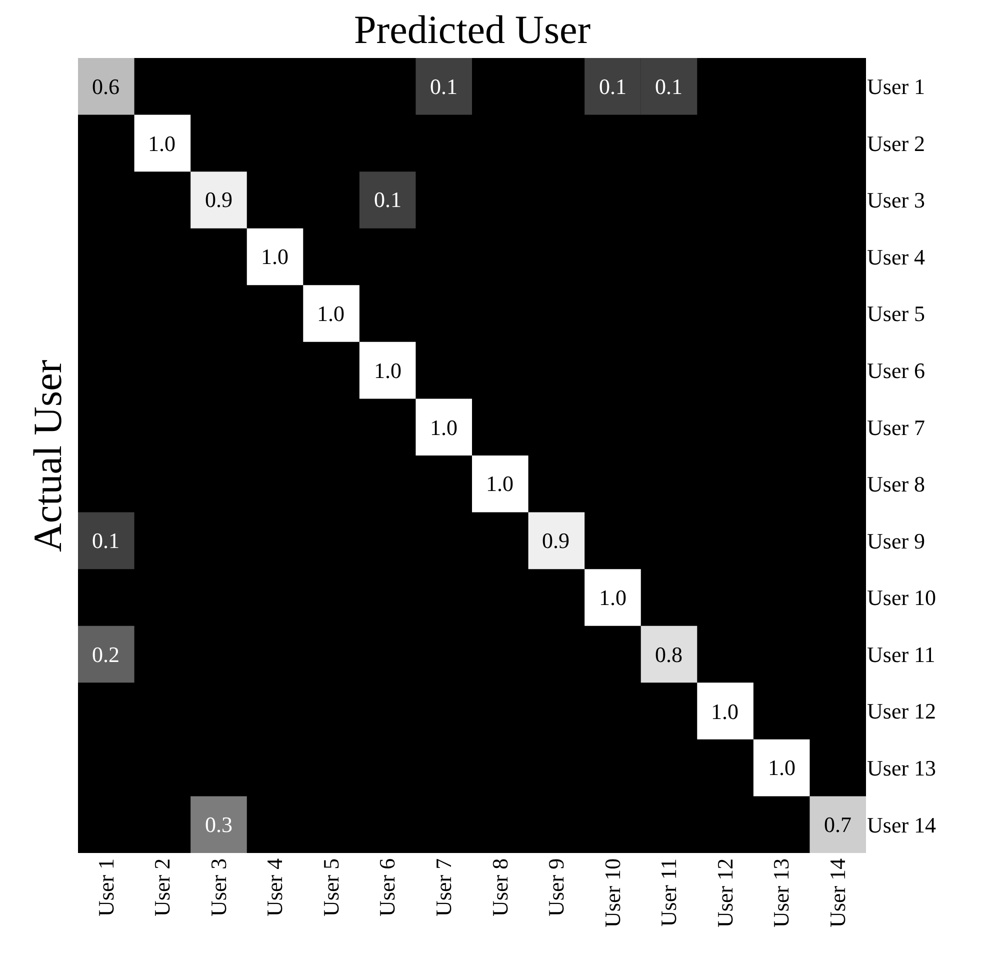 This screenshot has width=991, height=968. I want to click on data-label: 0.7, so click(838, 824).